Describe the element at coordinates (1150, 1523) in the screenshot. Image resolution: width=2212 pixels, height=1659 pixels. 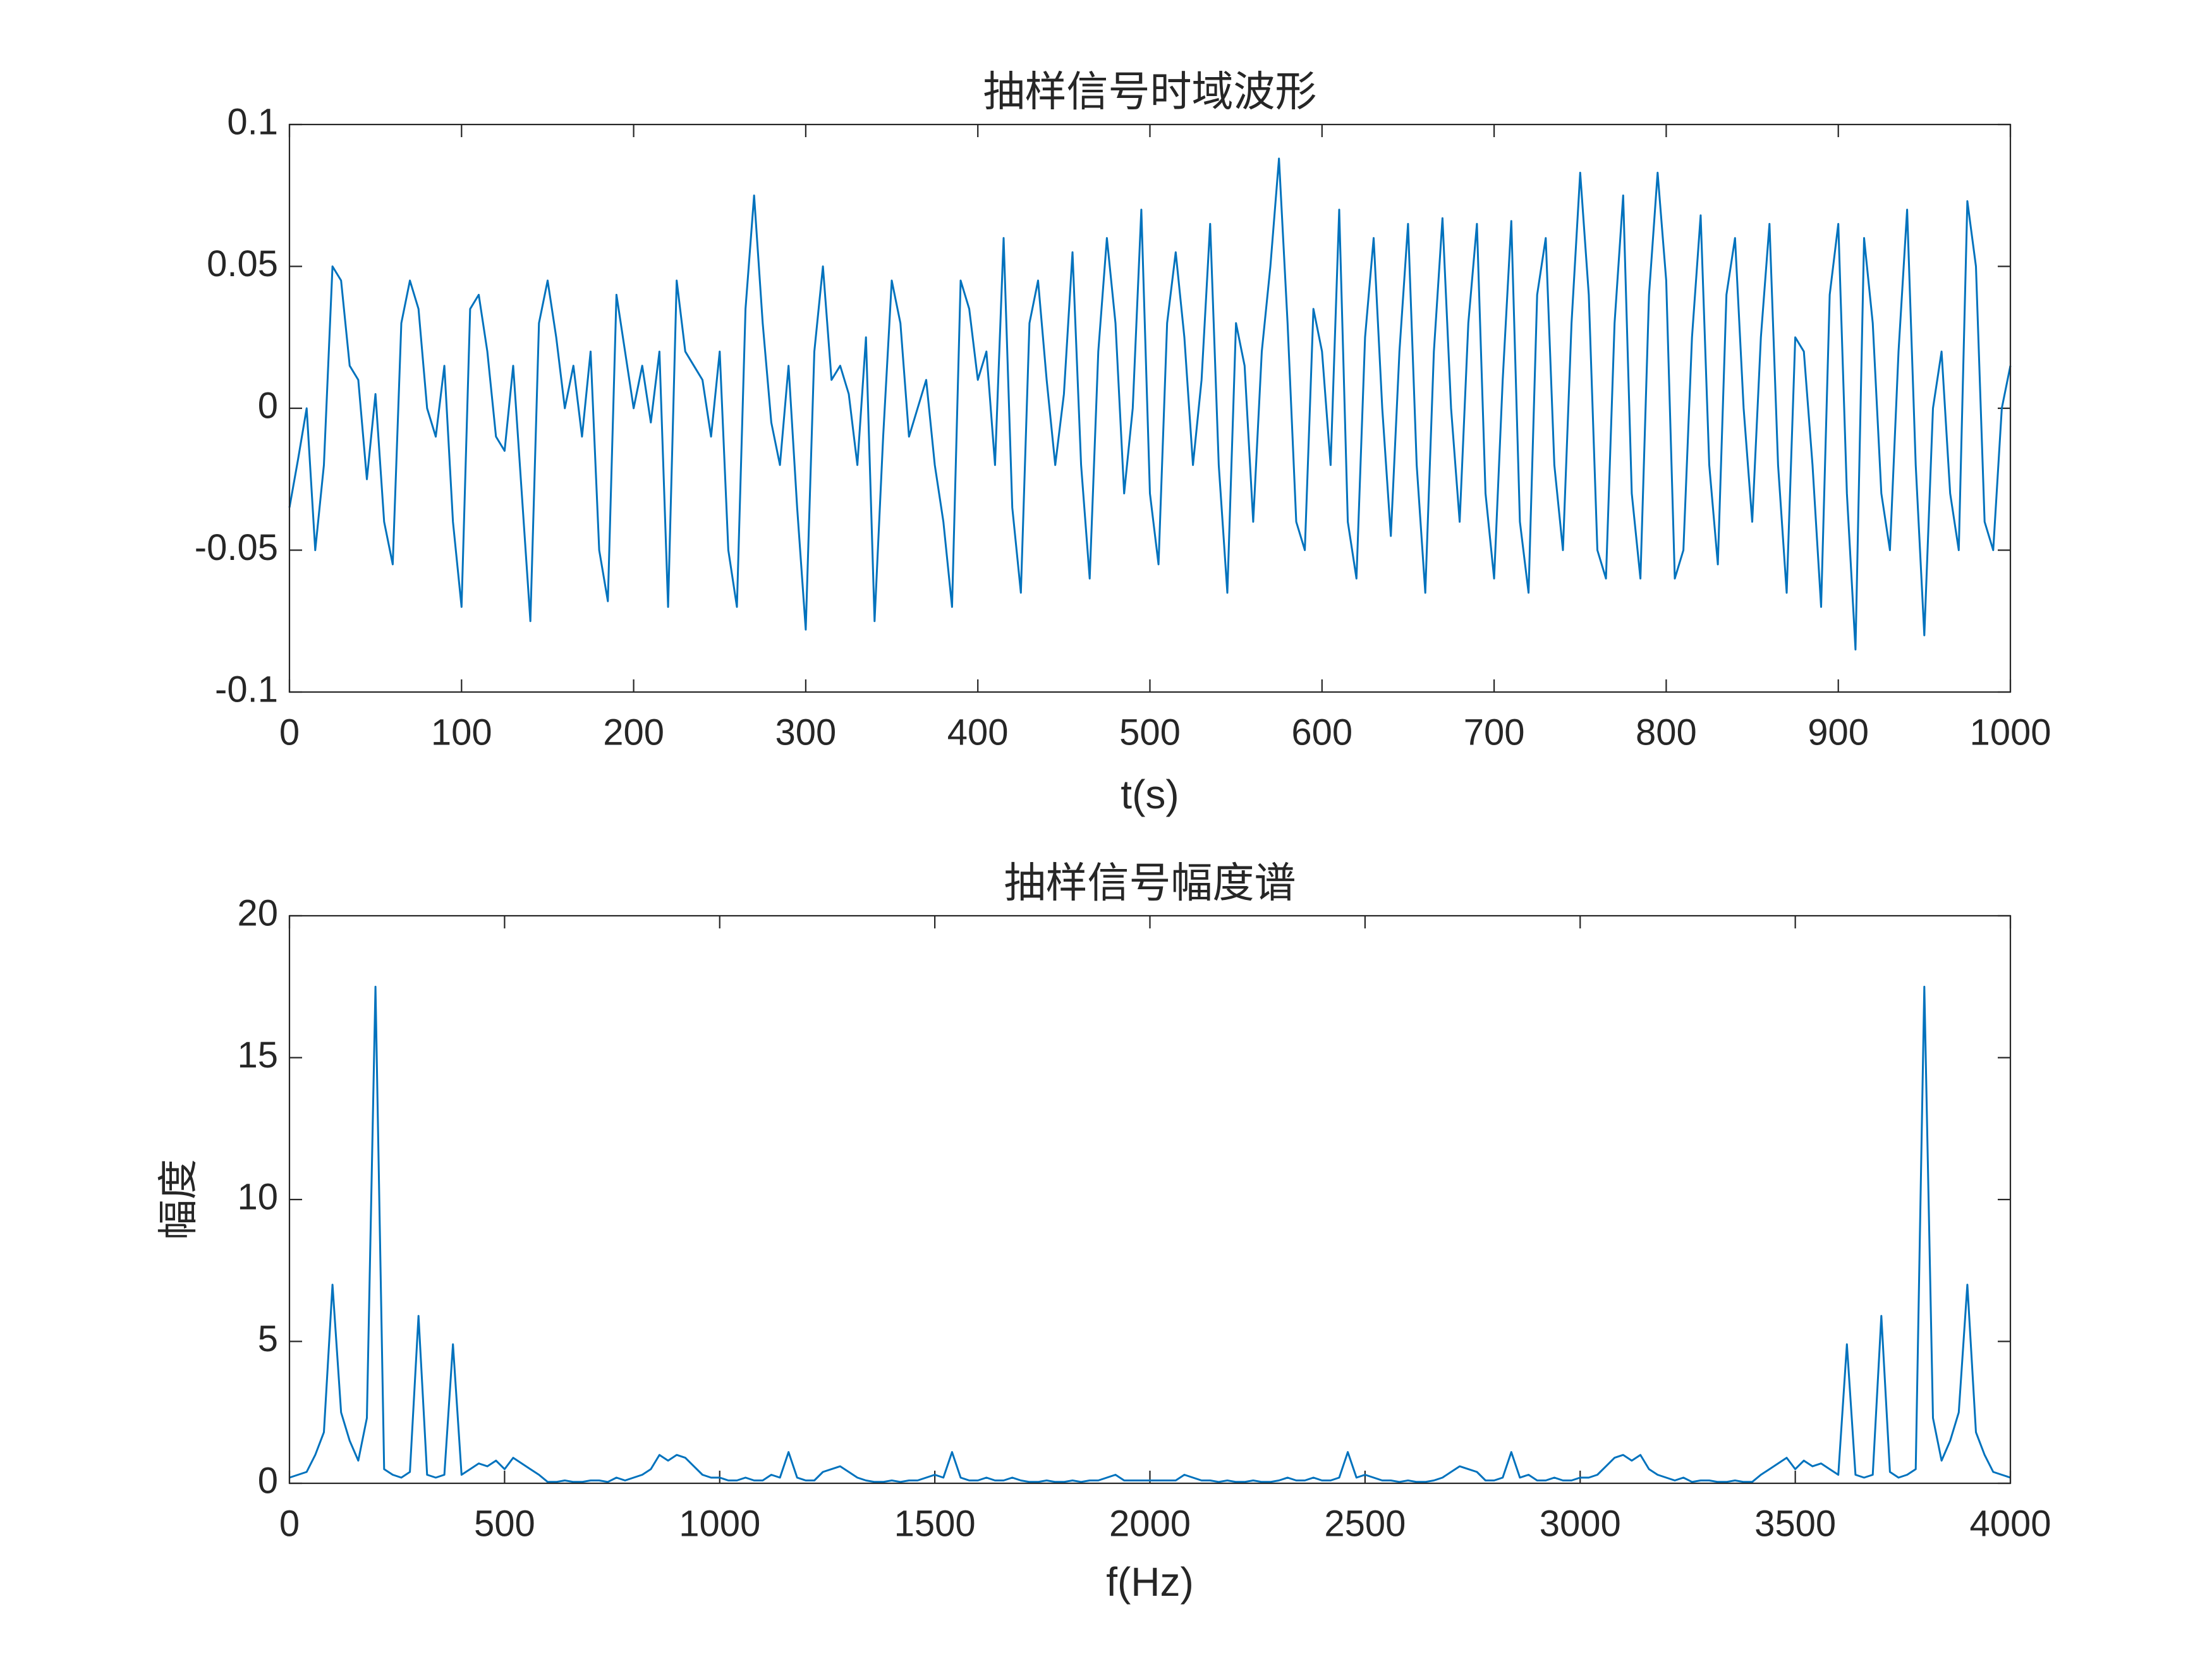
I see `x-tick-label: 2000` at that location.